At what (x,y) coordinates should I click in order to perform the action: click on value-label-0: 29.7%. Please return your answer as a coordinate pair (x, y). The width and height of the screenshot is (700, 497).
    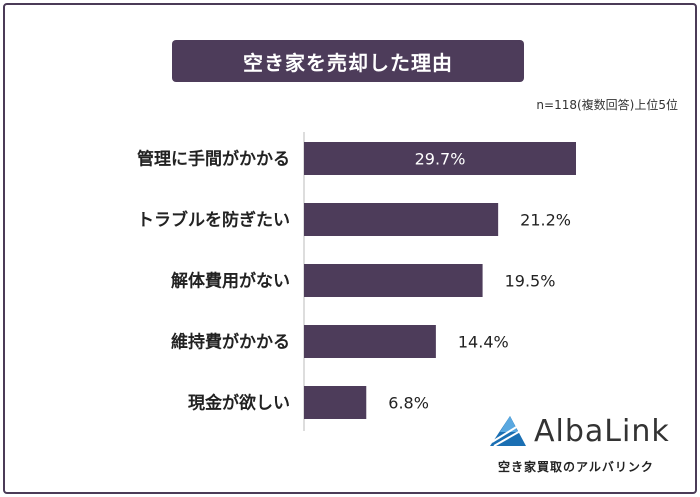
    Looking at the image, I should click on (440, 159).